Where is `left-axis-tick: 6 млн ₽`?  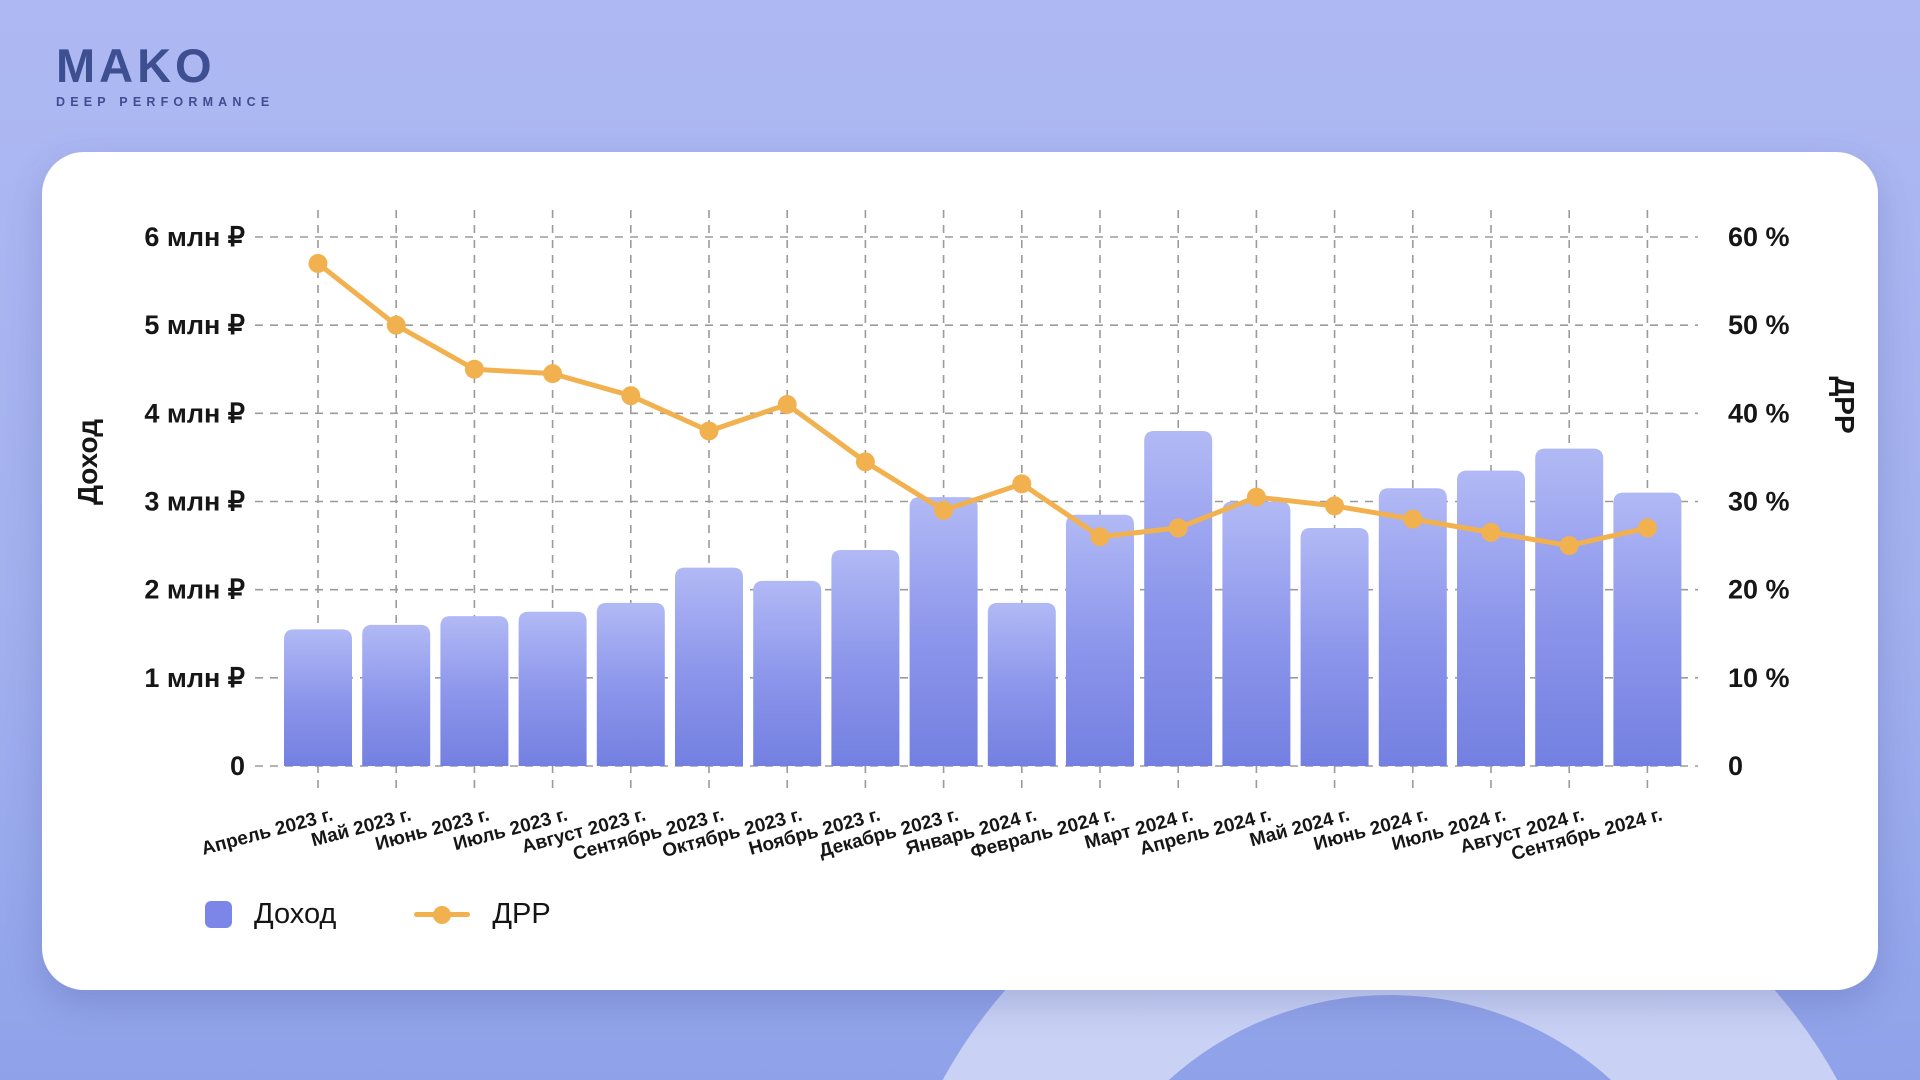 left-axis-tick: 6 млн ₽ is located at coordinates (194, 237).